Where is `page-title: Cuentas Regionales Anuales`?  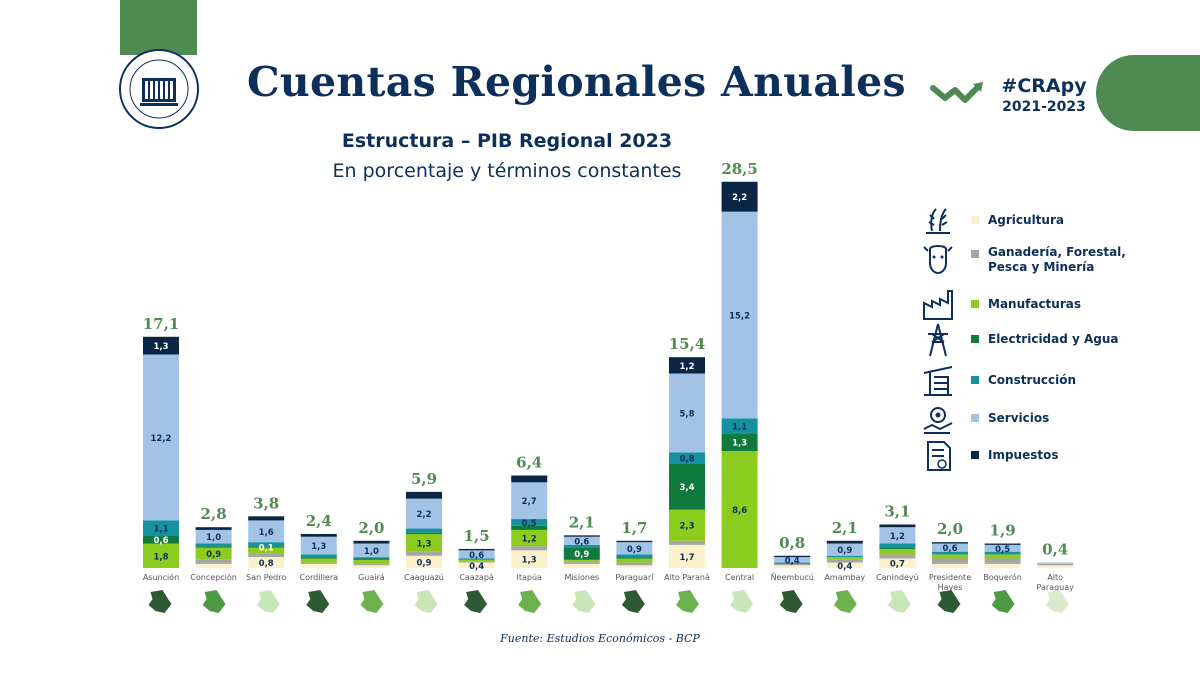
page-title: Cuentas Regionales Anuales is located at coordinates (576, 82).